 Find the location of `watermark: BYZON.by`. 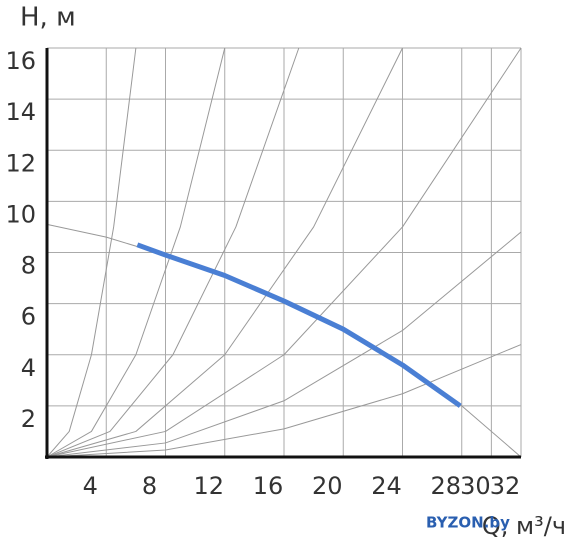

watermark: BYZON.by is located at coordinates (468, 523).